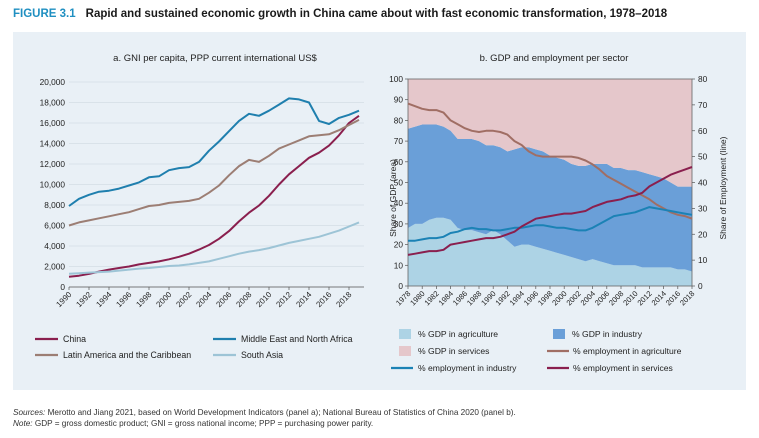 This screenshot has height=438, width=759. I want to click on panel-a-x-tick-label: 2014, so click(303, 299).